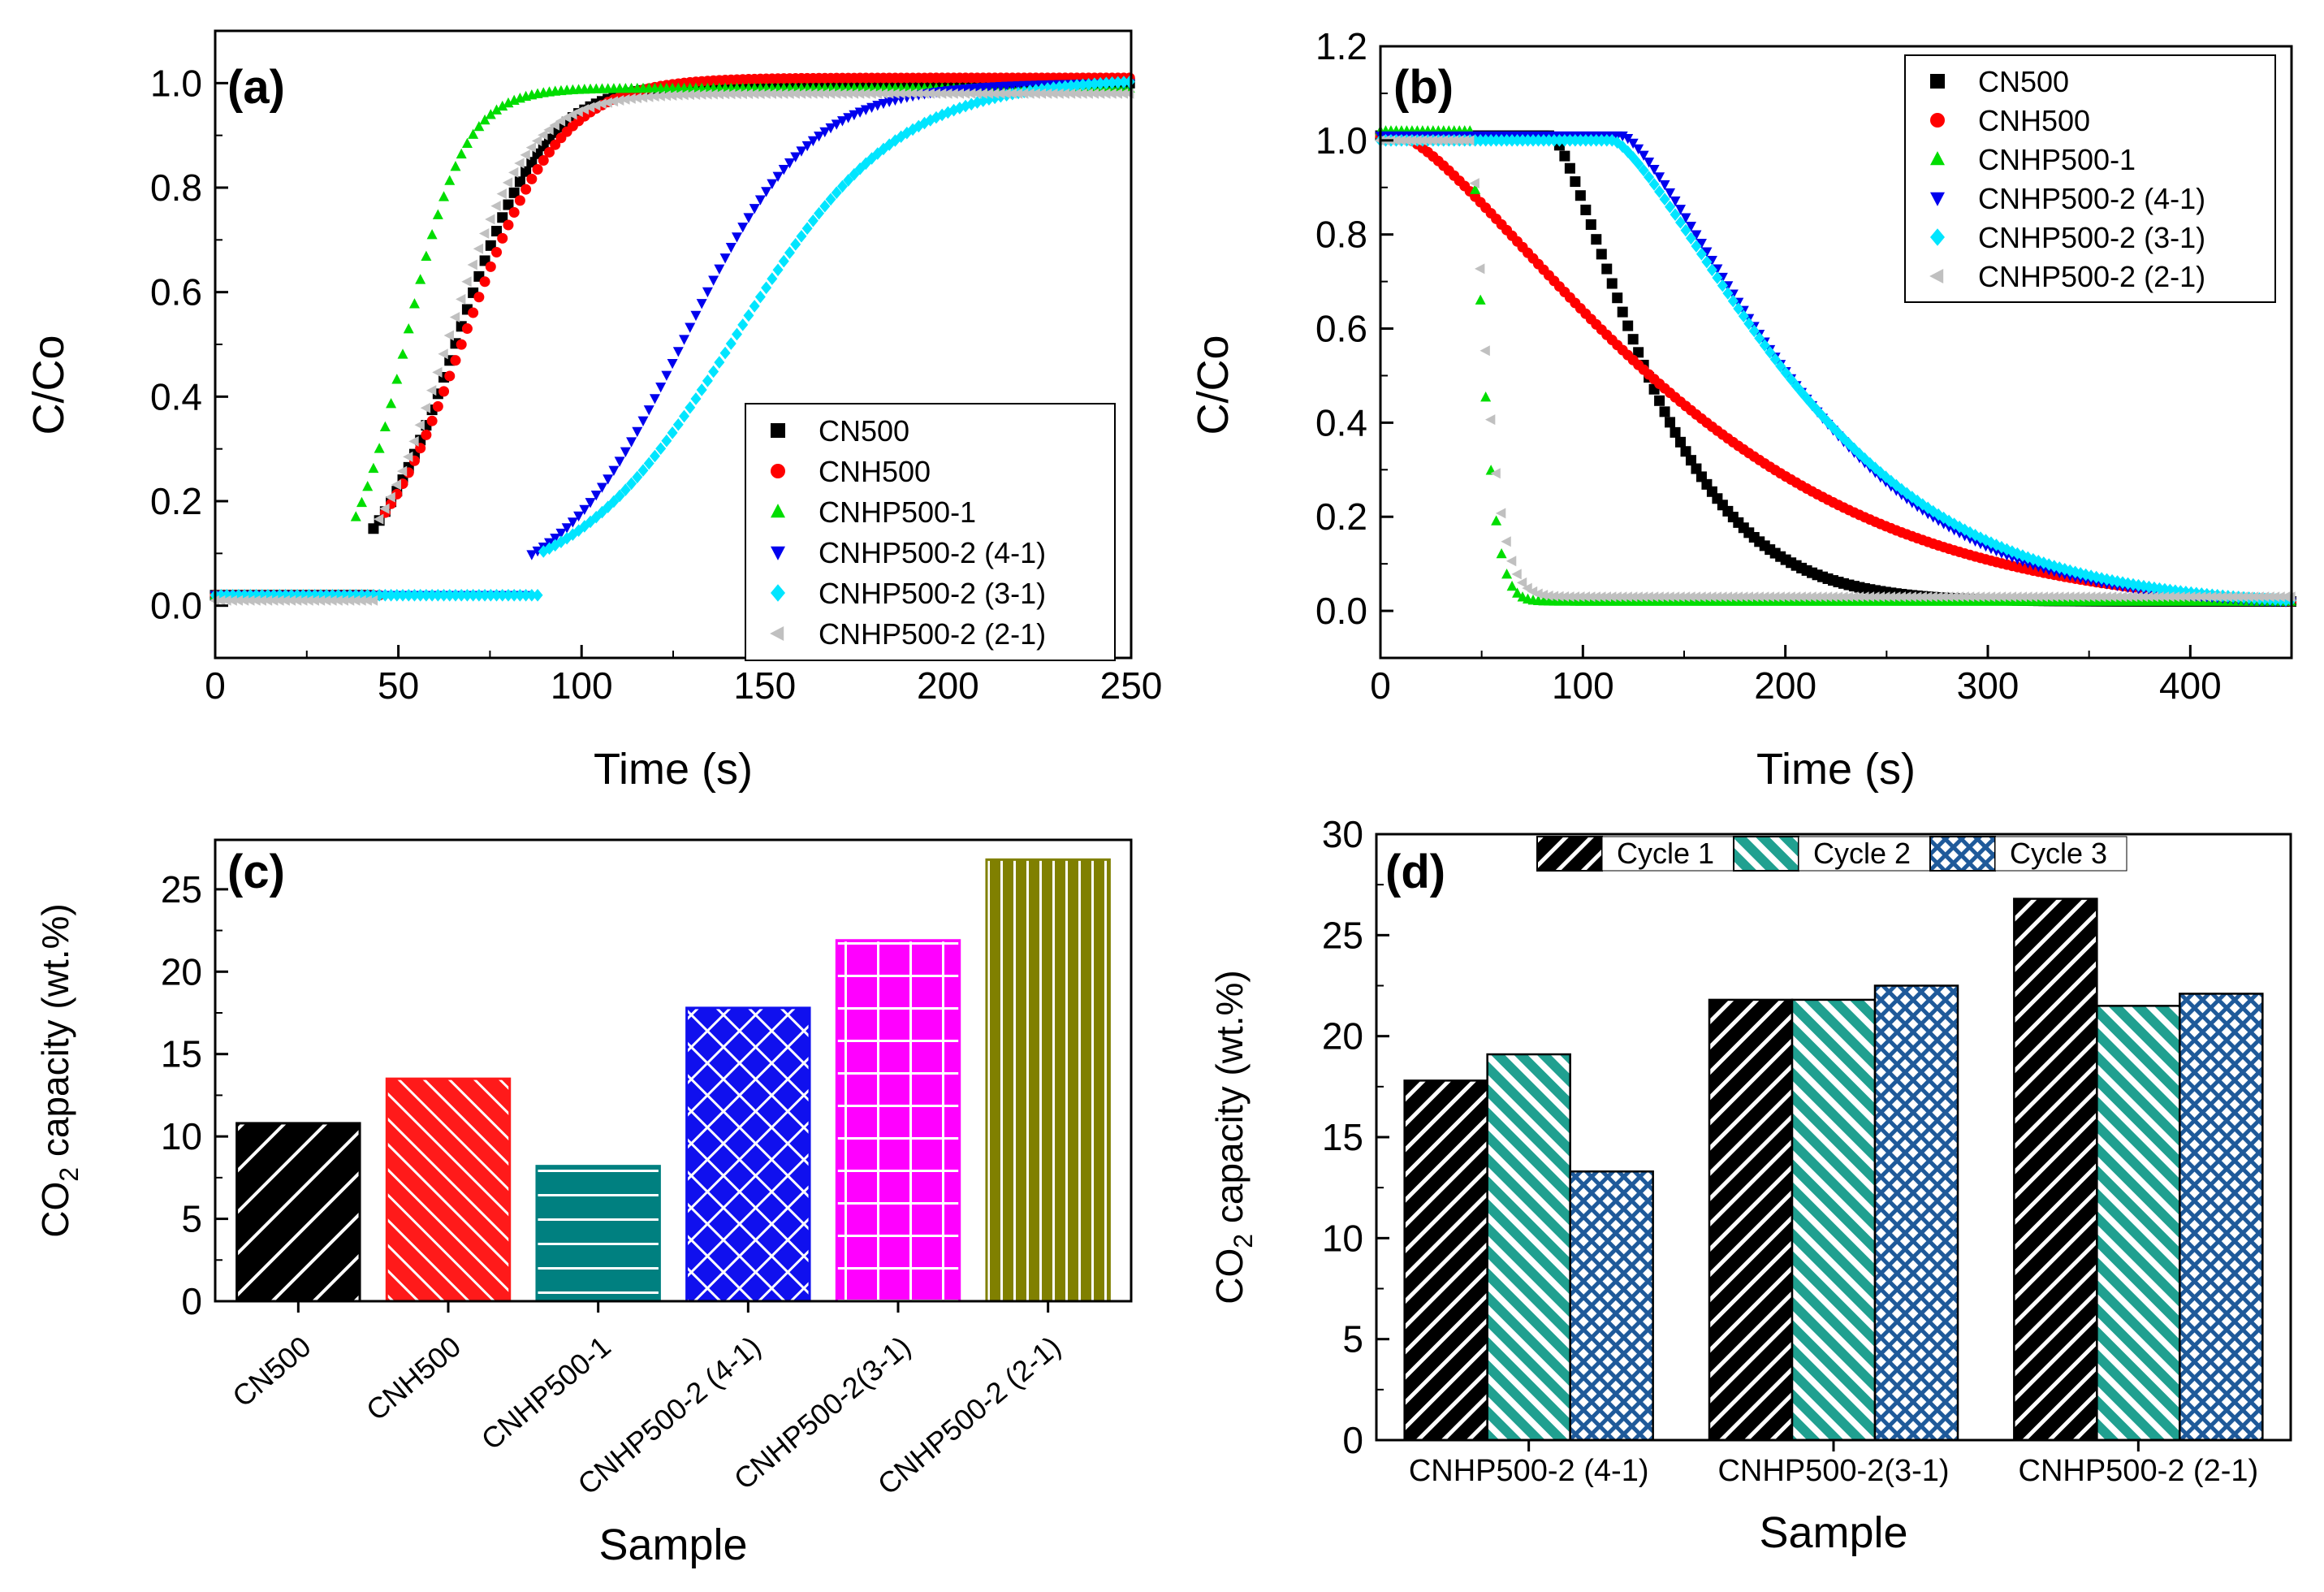 The width and height of the screenshot is (2324, 1592). What do you see at coordinates (1785, 685) in the screenshot?
I see `x-tick-label: 200` at bounding box center [1785, 685].